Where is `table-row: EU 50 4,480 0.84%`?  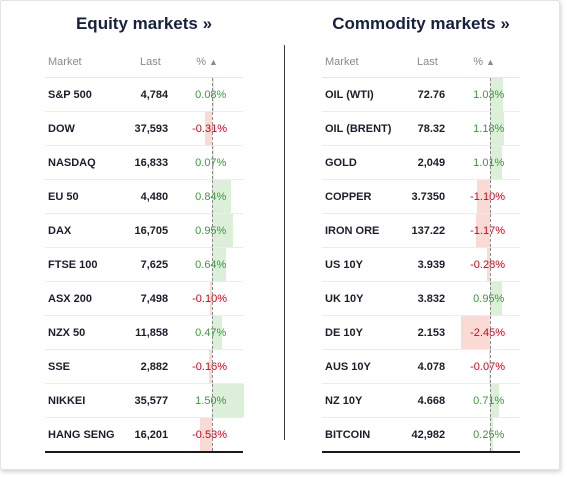 table-row: EU 50 4,480 0.84% is located at coordinates (144, 197).